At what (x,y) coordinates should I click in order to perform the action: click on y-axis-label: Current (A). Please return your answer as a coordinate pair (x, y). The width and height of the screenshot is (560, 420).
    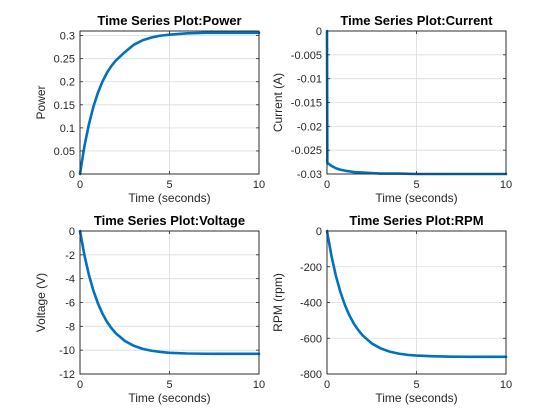
    Looking at the image, I should click on (278, 102).